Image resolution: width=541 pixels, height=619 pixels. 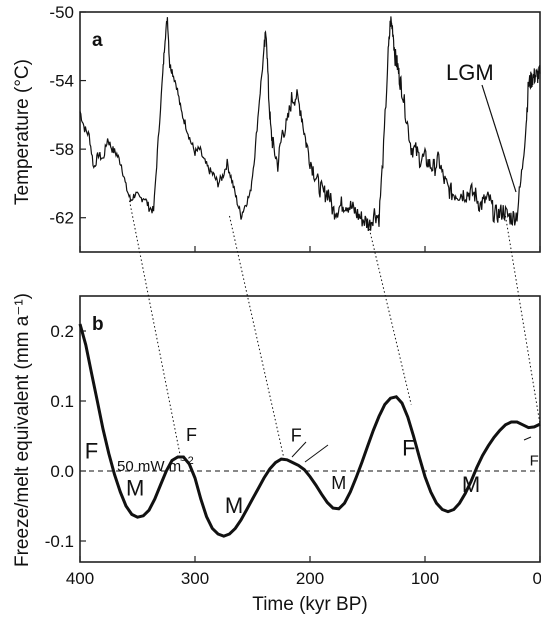 What do you see at coordinates (80, 578) in the screenshot?
I see `x-tick-label-400: 400` at bounding box center [80, 578].